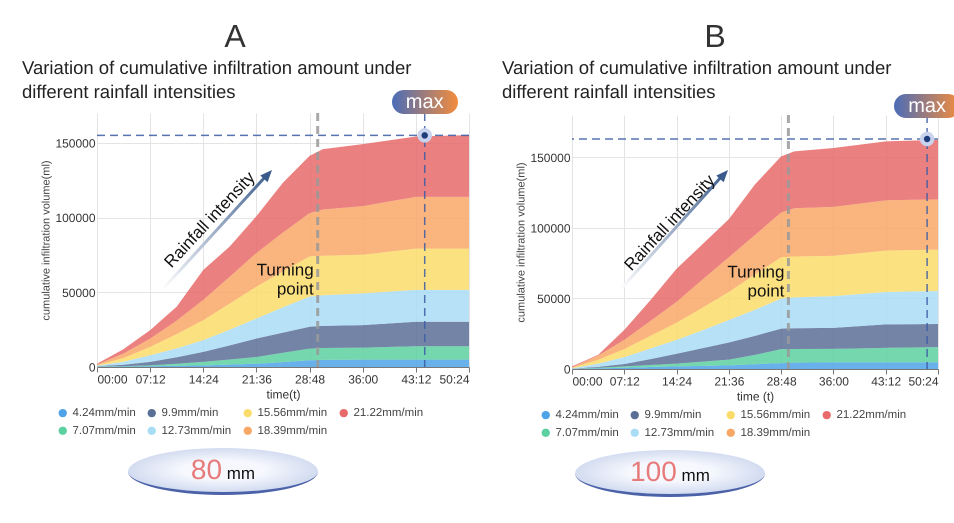  Describe the element at coordinates (670, 471) in the screenshot. I see `text: 100 mm` at that location.